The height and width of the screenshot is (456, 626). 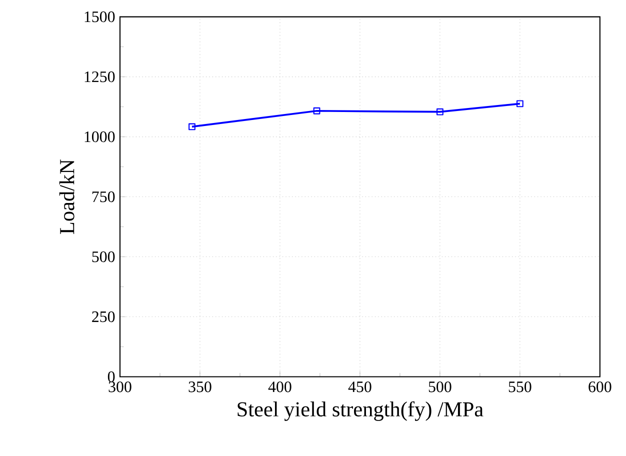 I want to click on x-tick-label: 600, so click(x=600, y=387).